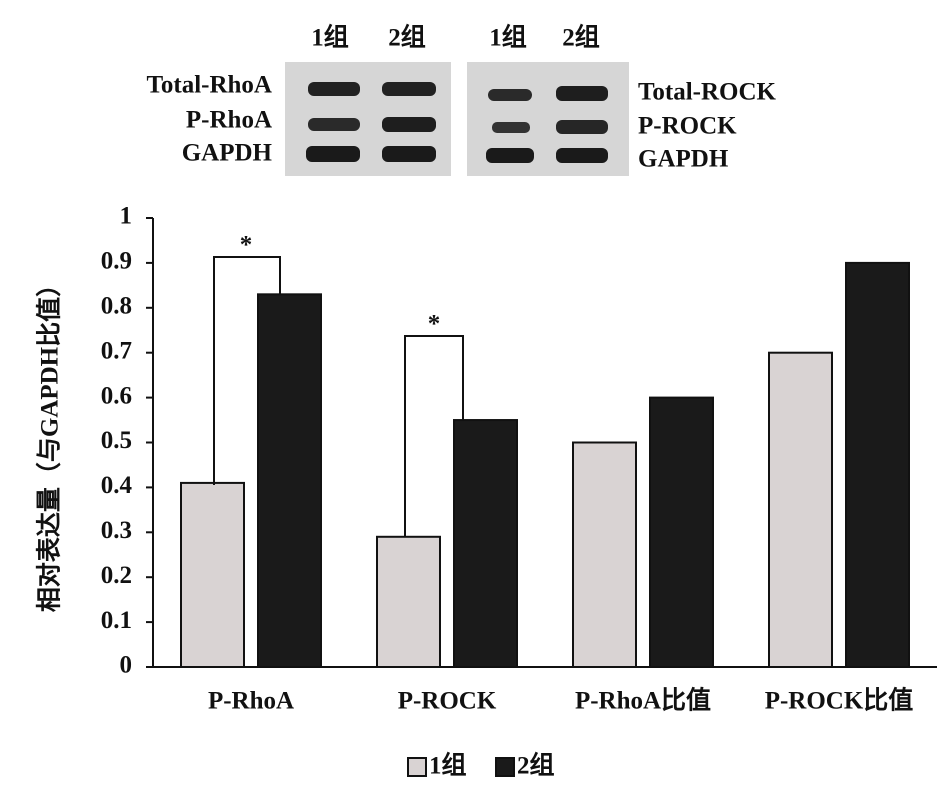 The width and height of the screenshot is (945, 792). What do you see at coordinates (116, 530) in the screenshot?
I see `y-tick-label: 0.3` at bounding box center [116, 530].